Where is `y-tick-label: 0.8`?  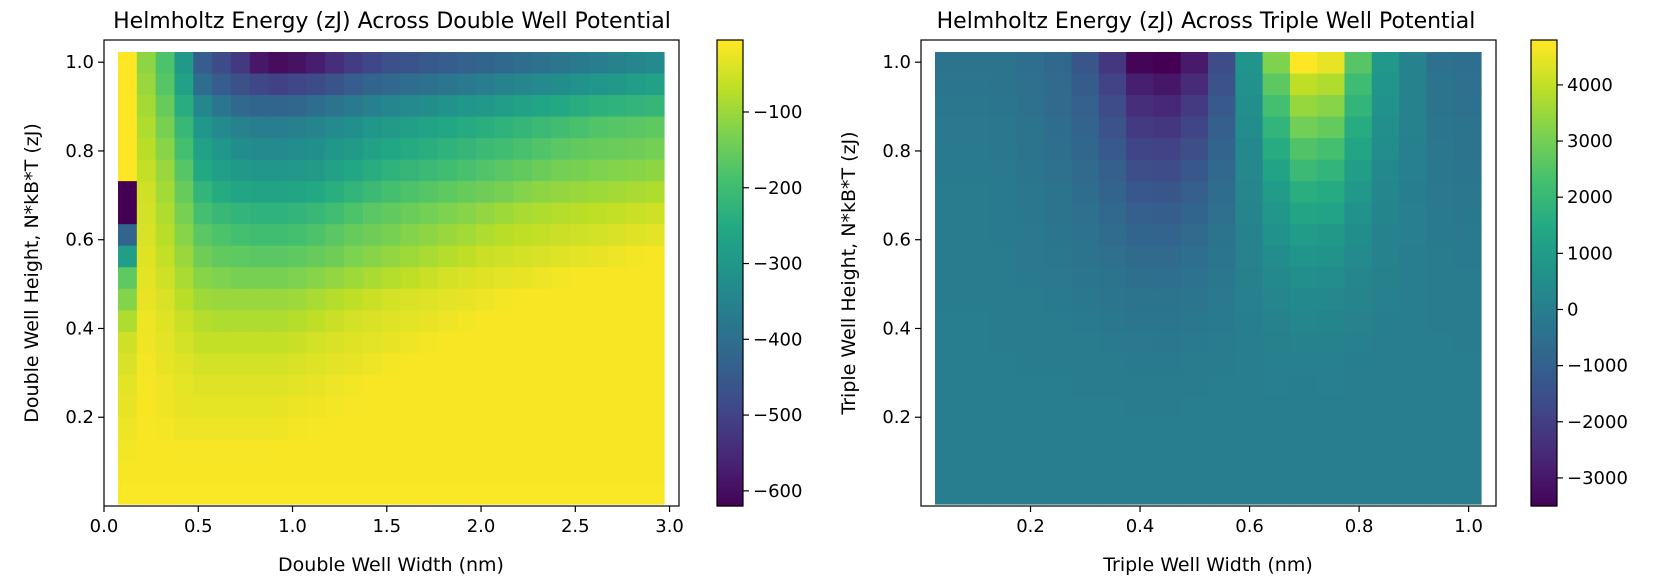
y-tick-label: 0.8 is located at coordinates (79, 151).